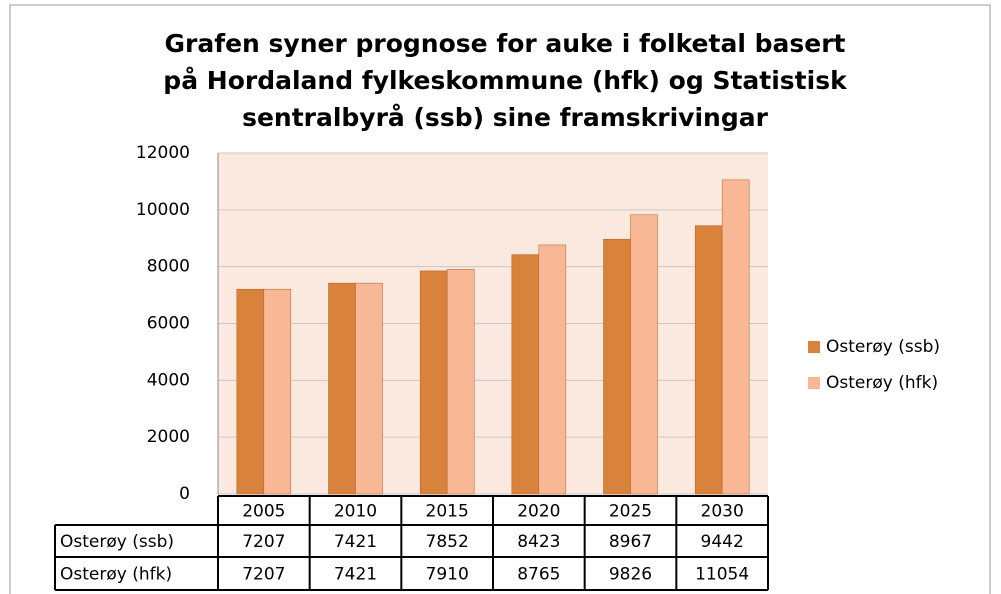 The image size is (1001, 594). I want to click on table-value: 9442, so click(722, 542).